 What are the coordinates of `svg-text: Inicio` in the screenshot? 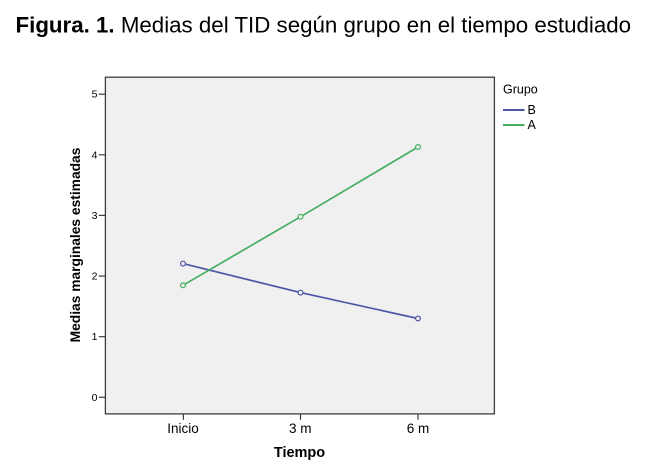 It's located at (183, 428).